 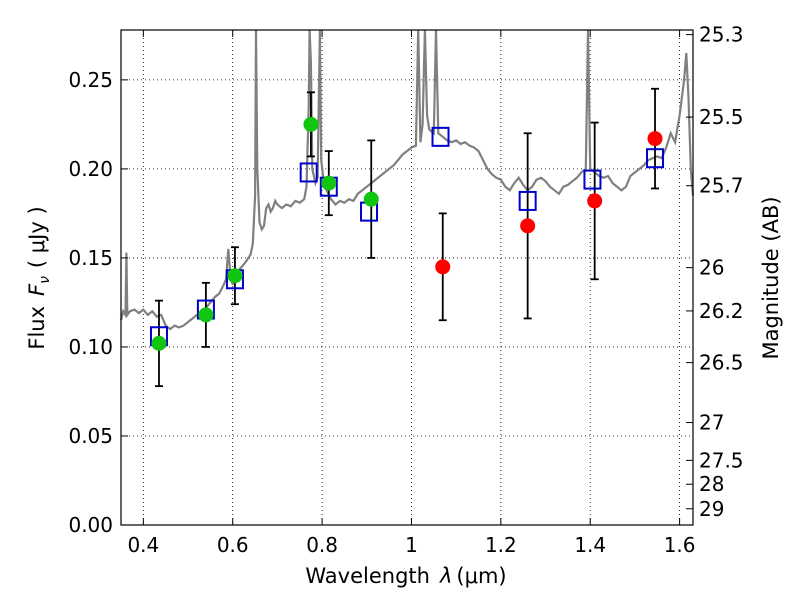 What do you see at coordinates (445, 576) in the screenshot?
I see `x-axis-symbol: λ` at bounding box center [445, 576].